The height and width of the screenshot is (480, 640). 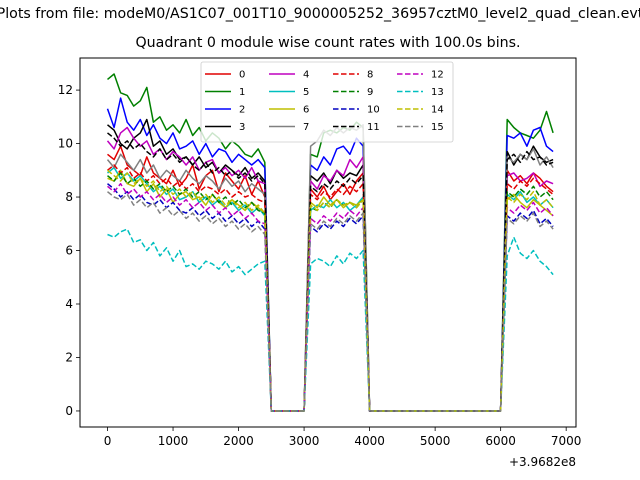 I want to click on y-tick-label: 10, so click(x=65, y=144).